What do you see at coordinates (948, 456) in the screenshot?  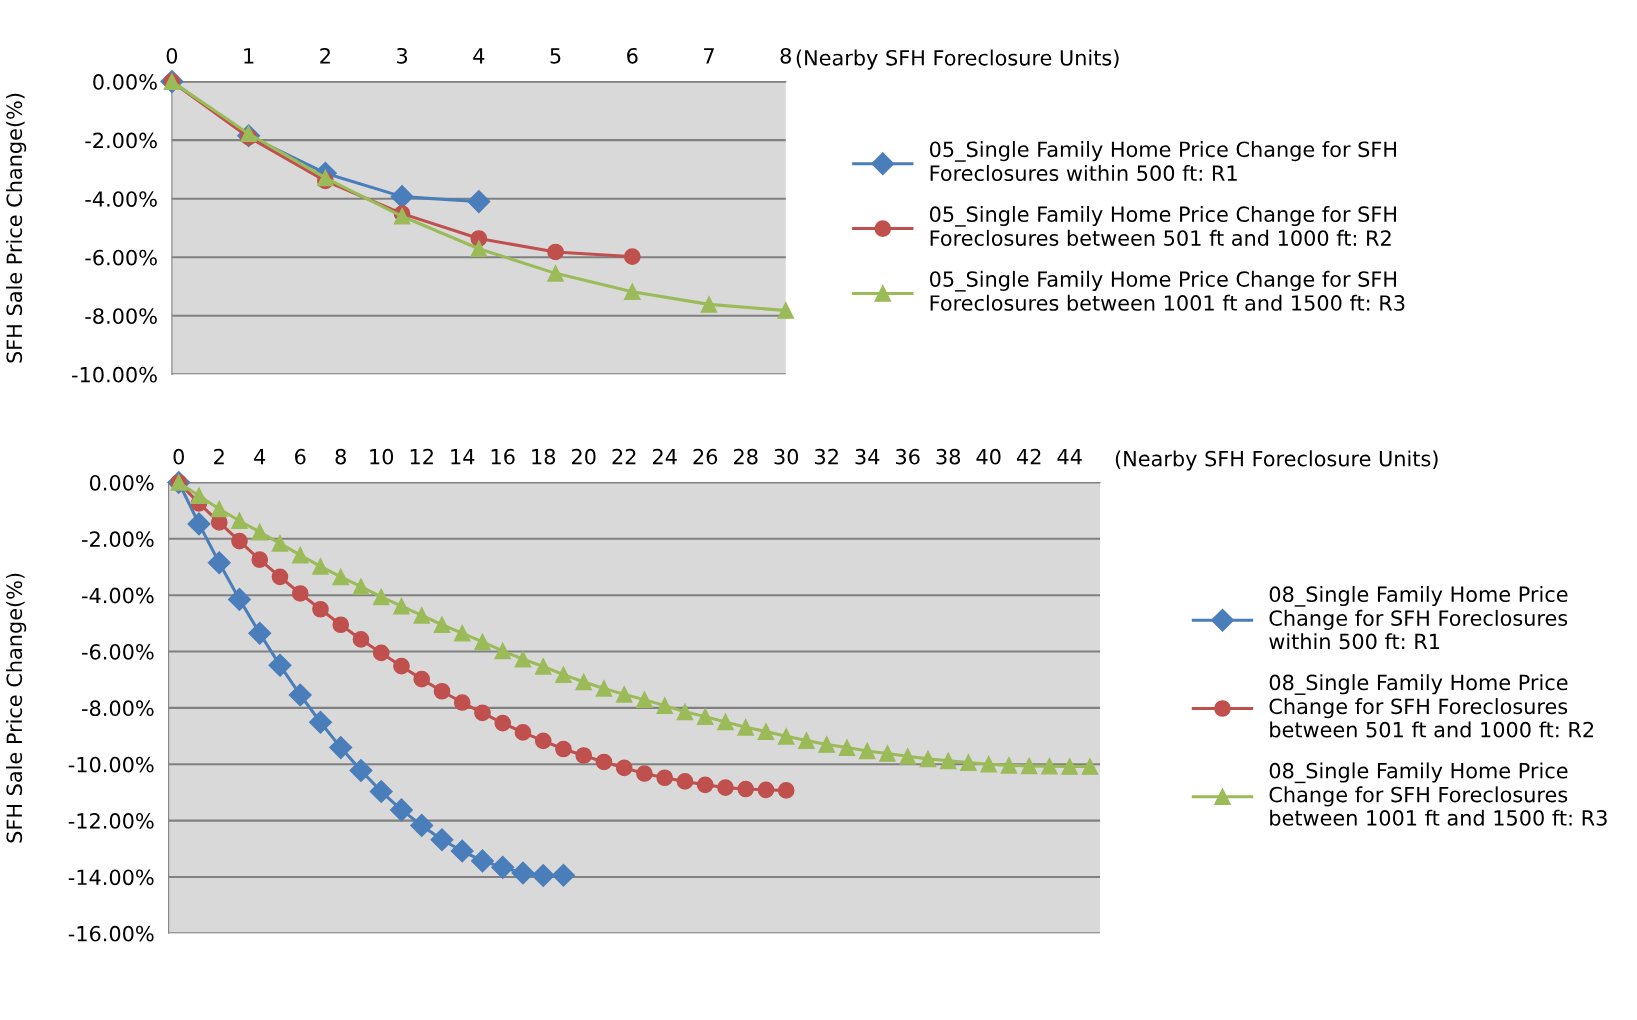 I see `x-tick-label: 38` at bounding box center [948, 456].